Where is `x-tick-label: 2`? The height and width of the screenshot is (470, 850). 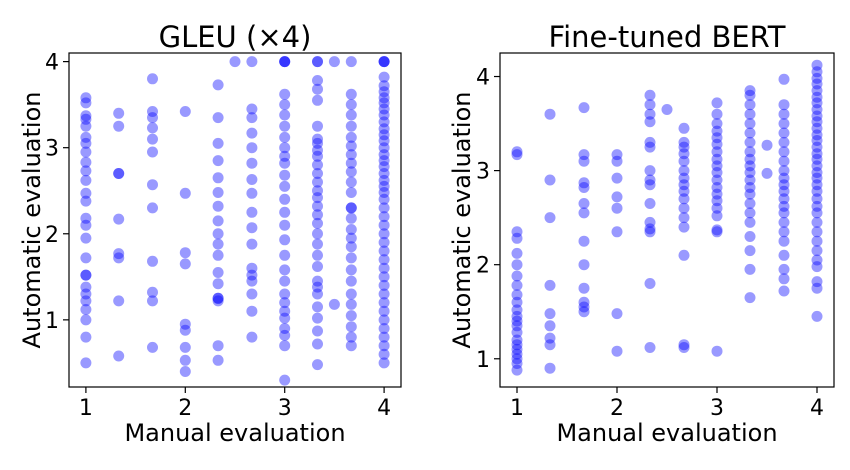 x-tick-label: 2 is located at coordinates (617, 408).